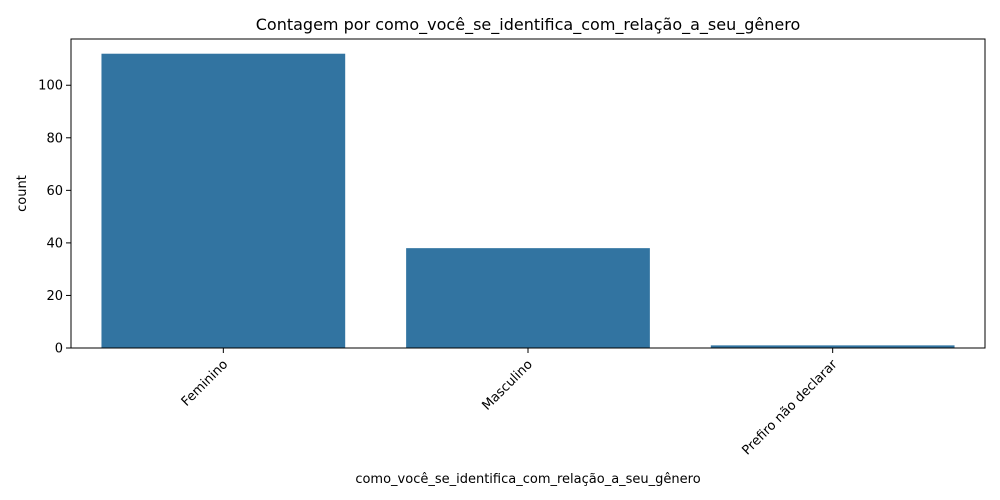 This screenshot has width=1000, height=500. I want to click on x-tick-label-0: Feminino, so click(205, 383).